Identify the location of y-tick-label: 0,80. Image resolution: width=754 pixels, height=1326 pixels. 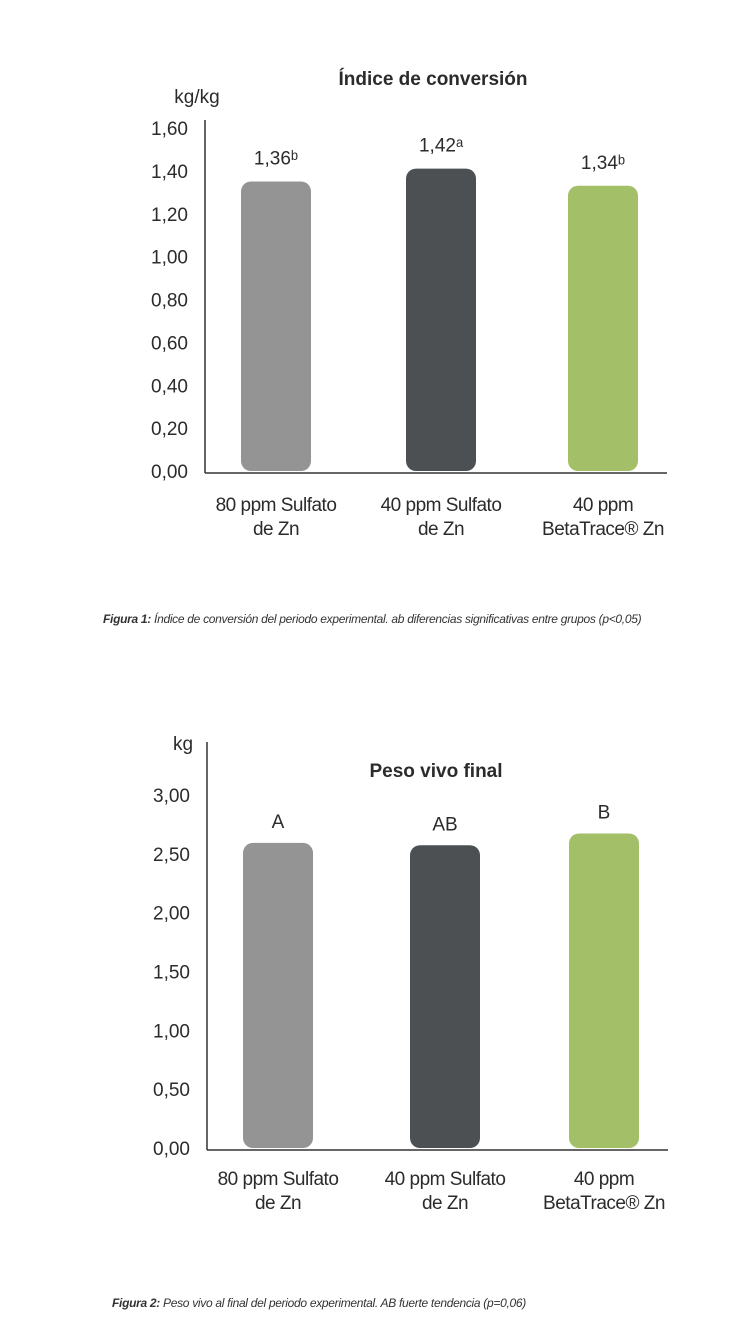
(169, 301).